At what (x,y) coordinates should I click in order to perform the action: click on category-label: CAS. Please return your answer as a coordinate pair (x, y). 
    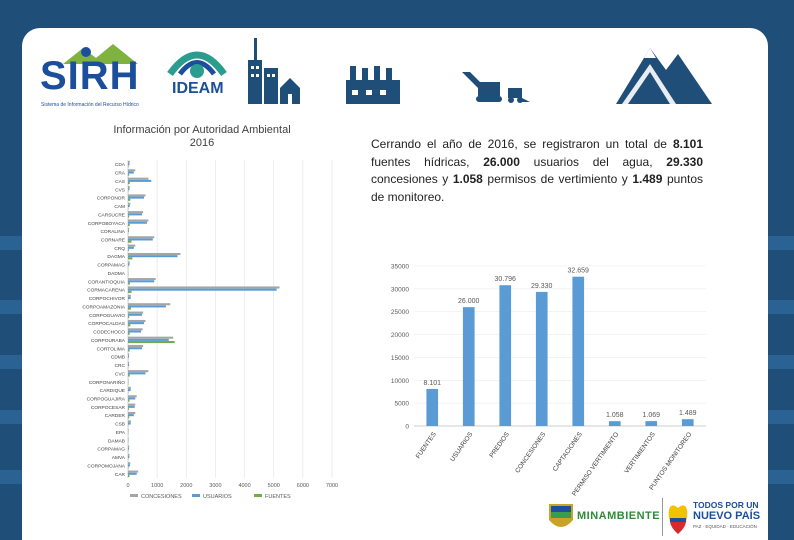
    Looking at the image, I should click on (120, 182).